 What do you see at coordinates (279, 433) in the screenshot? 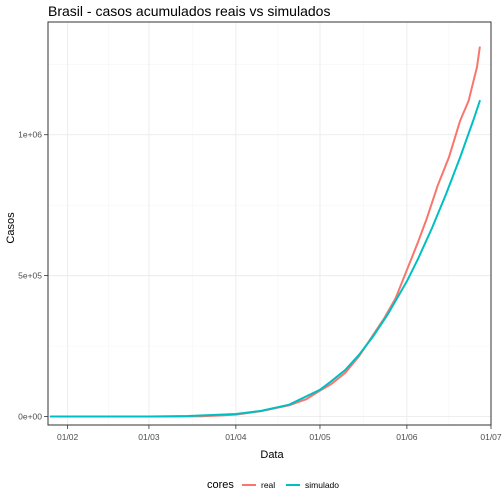
I see `x-axis: 01/02 01/03 01/04 01/05 01/06 01/07` at bounding box center [279, 433].